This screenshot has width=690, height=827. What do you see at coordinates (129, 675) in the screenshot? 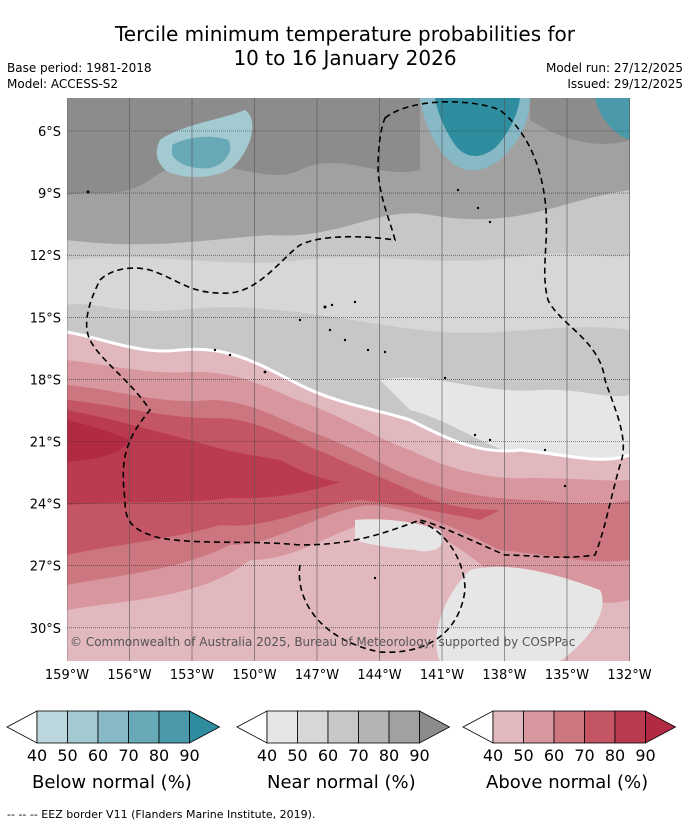
I see `lon-tick-label: 156°W` at bounding box center [129, 675].